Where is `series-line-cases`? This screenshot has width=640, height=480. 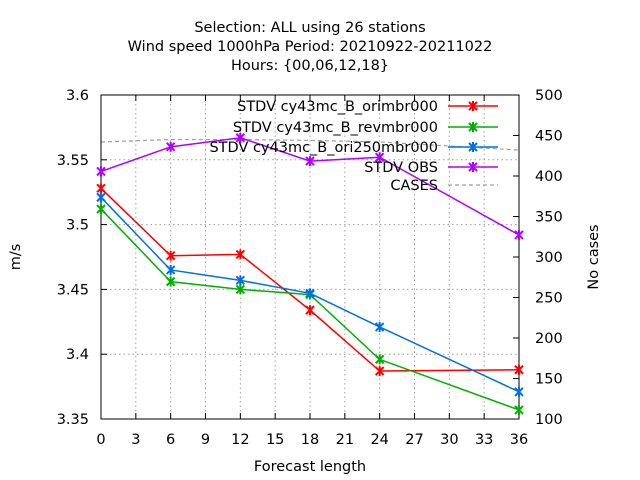 series-line-cases is located at coordinates (310, 144).